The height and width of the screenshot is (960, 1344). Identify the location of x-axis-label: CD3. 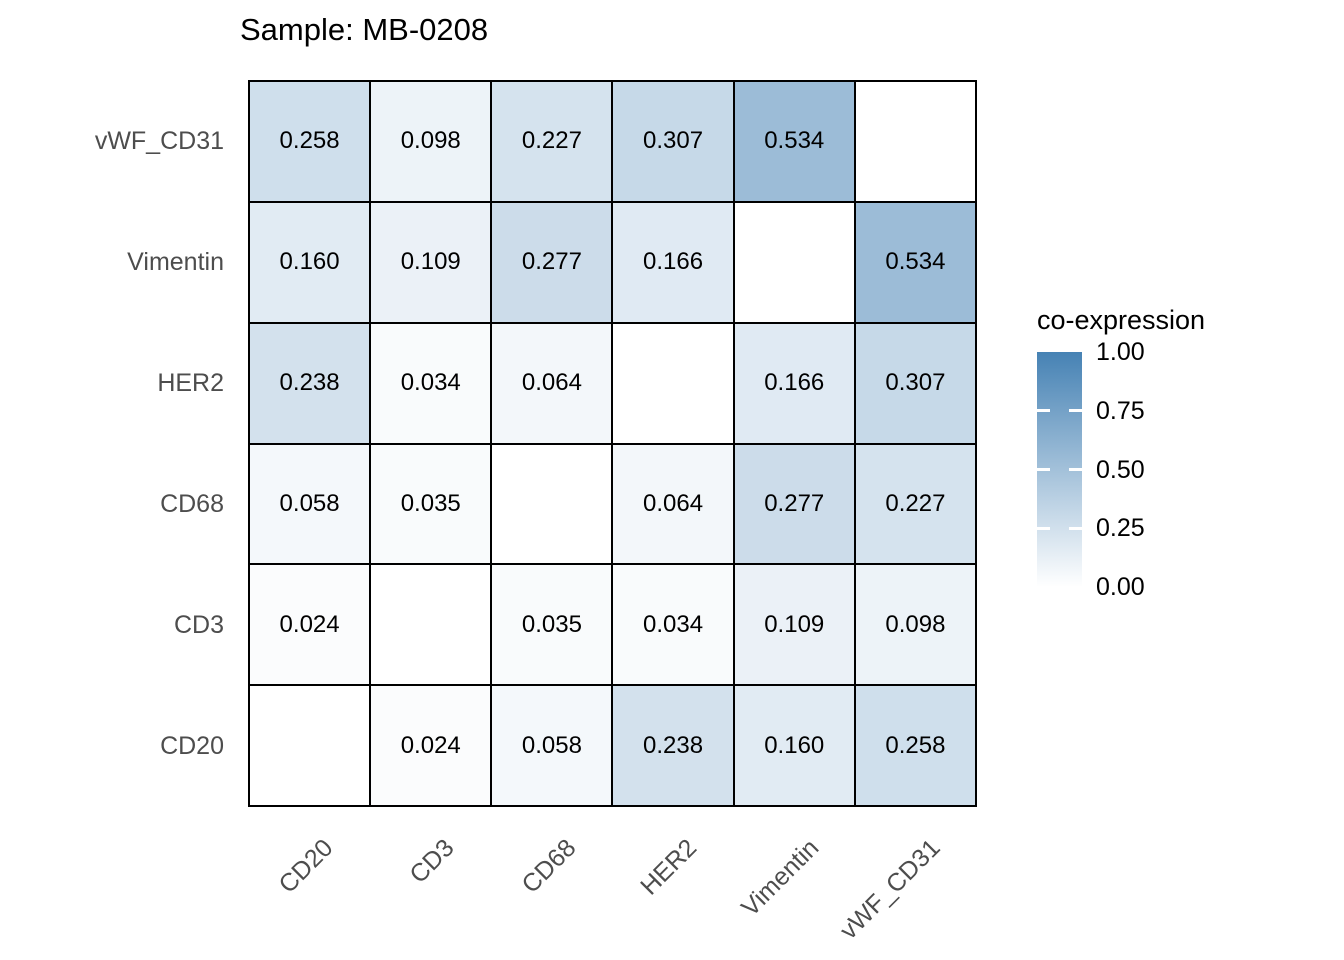
(432, 861).